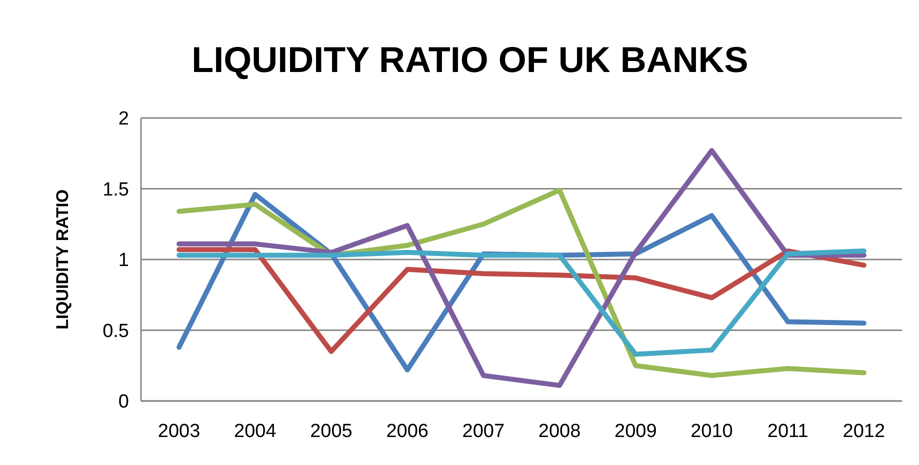 Image resolution: width=919 pixels, height=465 pixels. Describe the element at coordinates (483, 431) in the screenshot. I see `x-tick-label: 2007` at that location.